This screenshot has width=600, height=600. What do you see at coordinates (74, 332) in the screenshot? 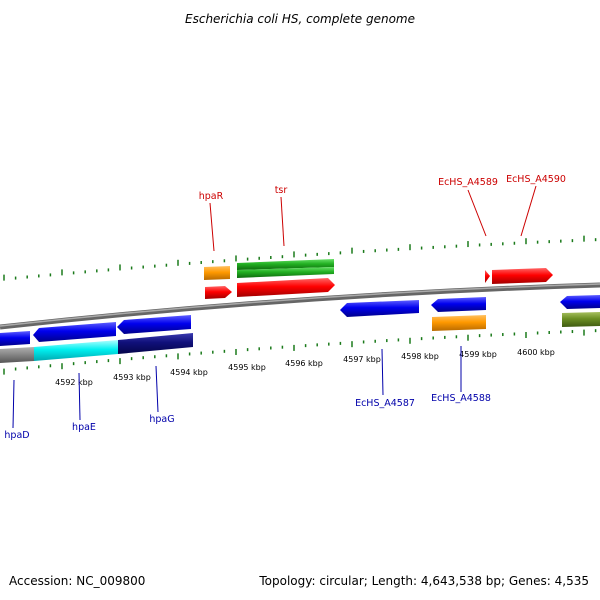
I see `gene-hpaE-arrow` at bounding box center [74, 332].